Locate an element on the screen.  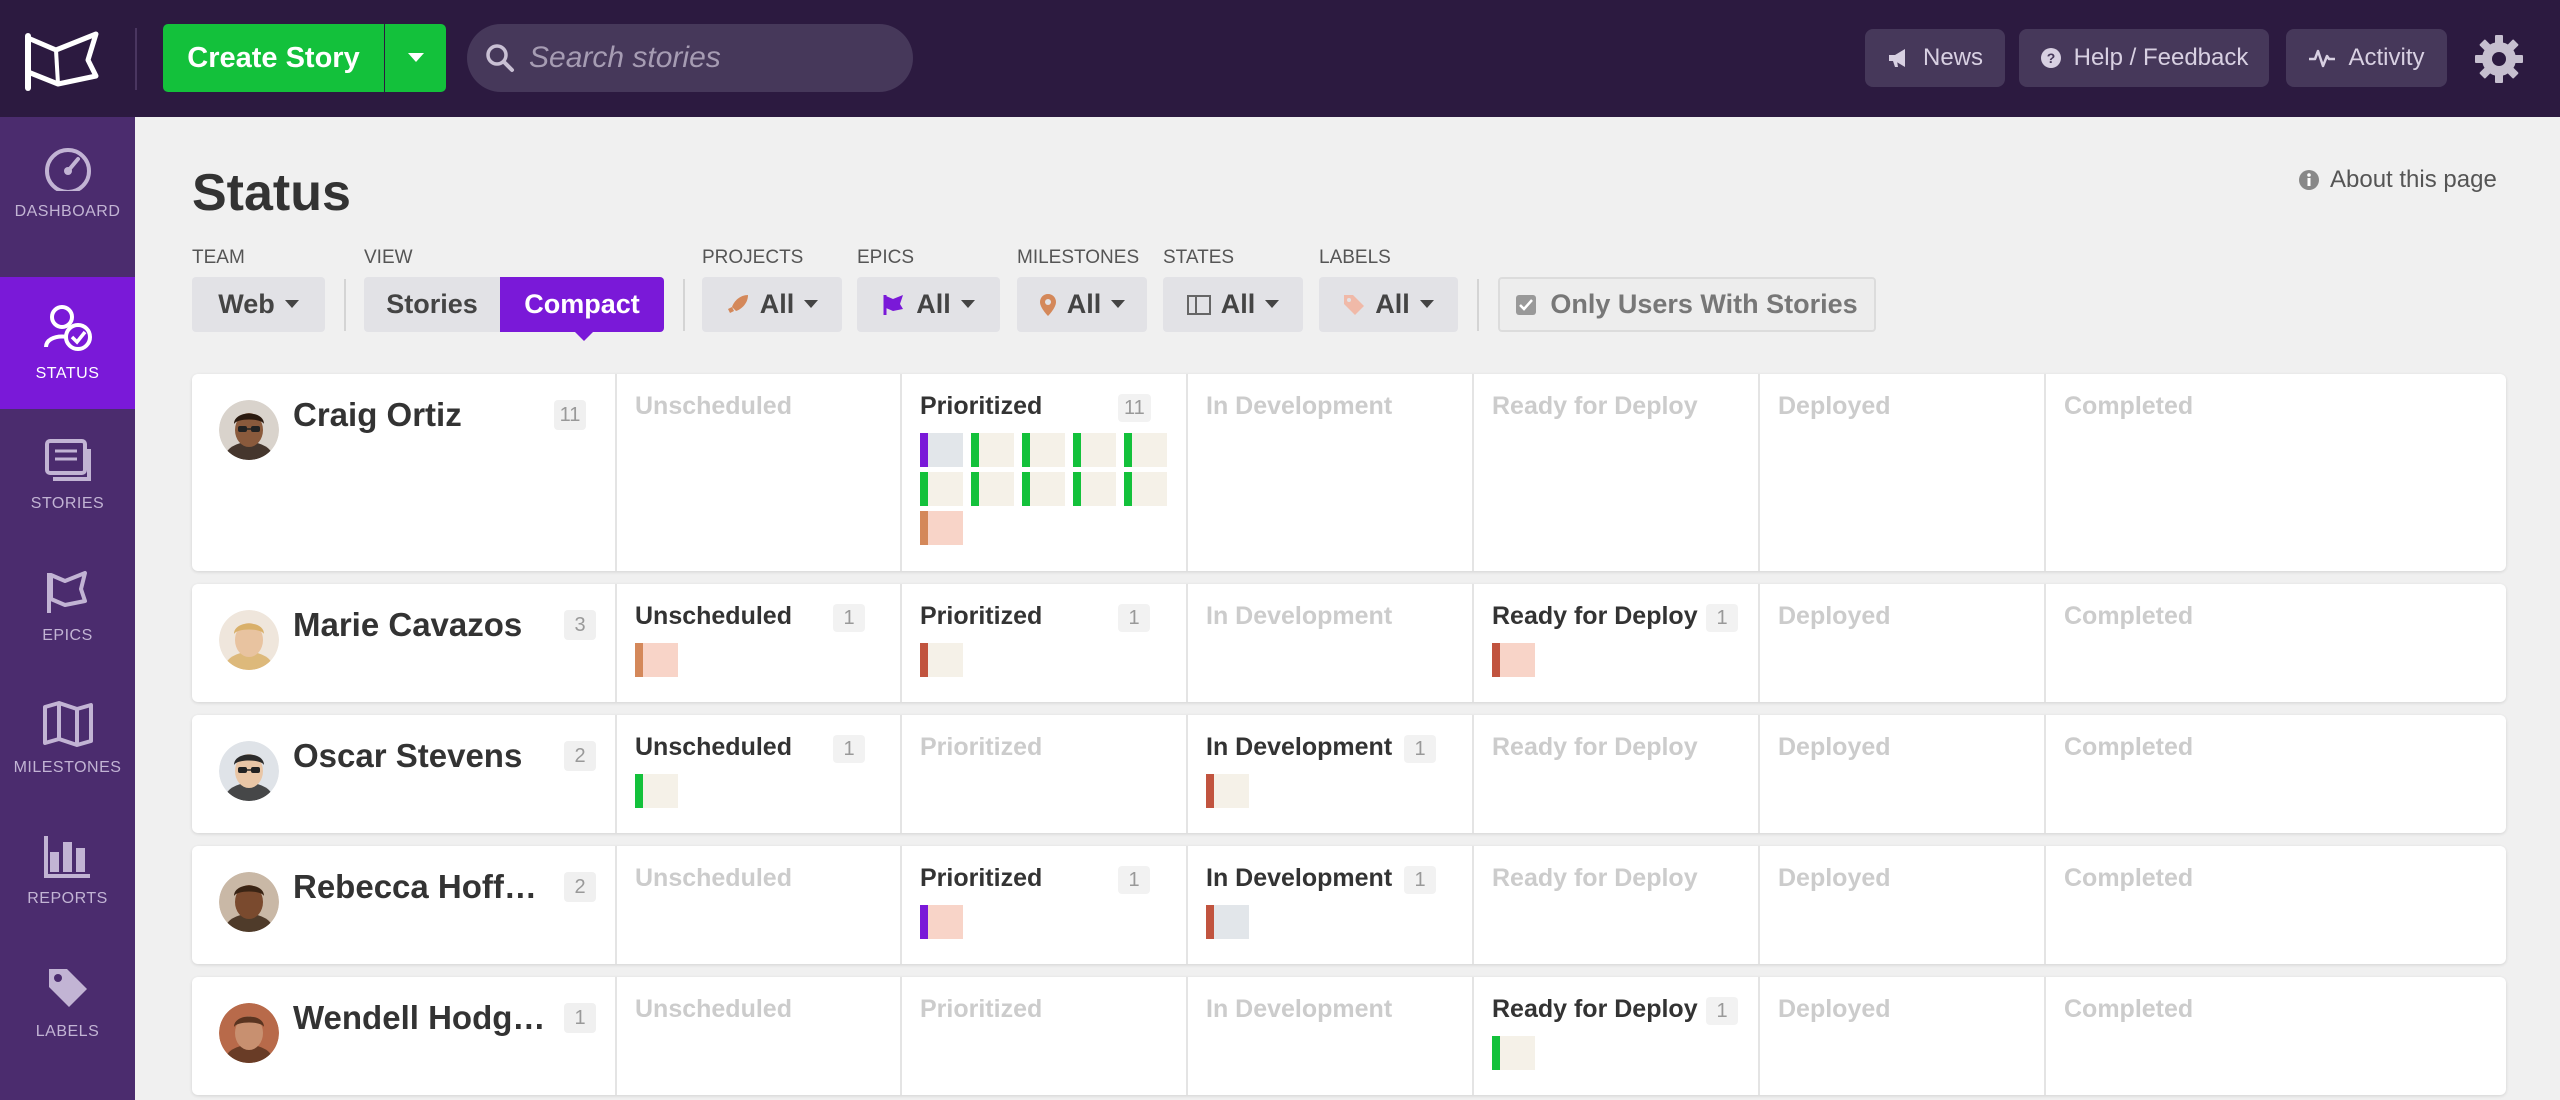
states-filter-dropdown: All is located at coordinates (1233, 304).